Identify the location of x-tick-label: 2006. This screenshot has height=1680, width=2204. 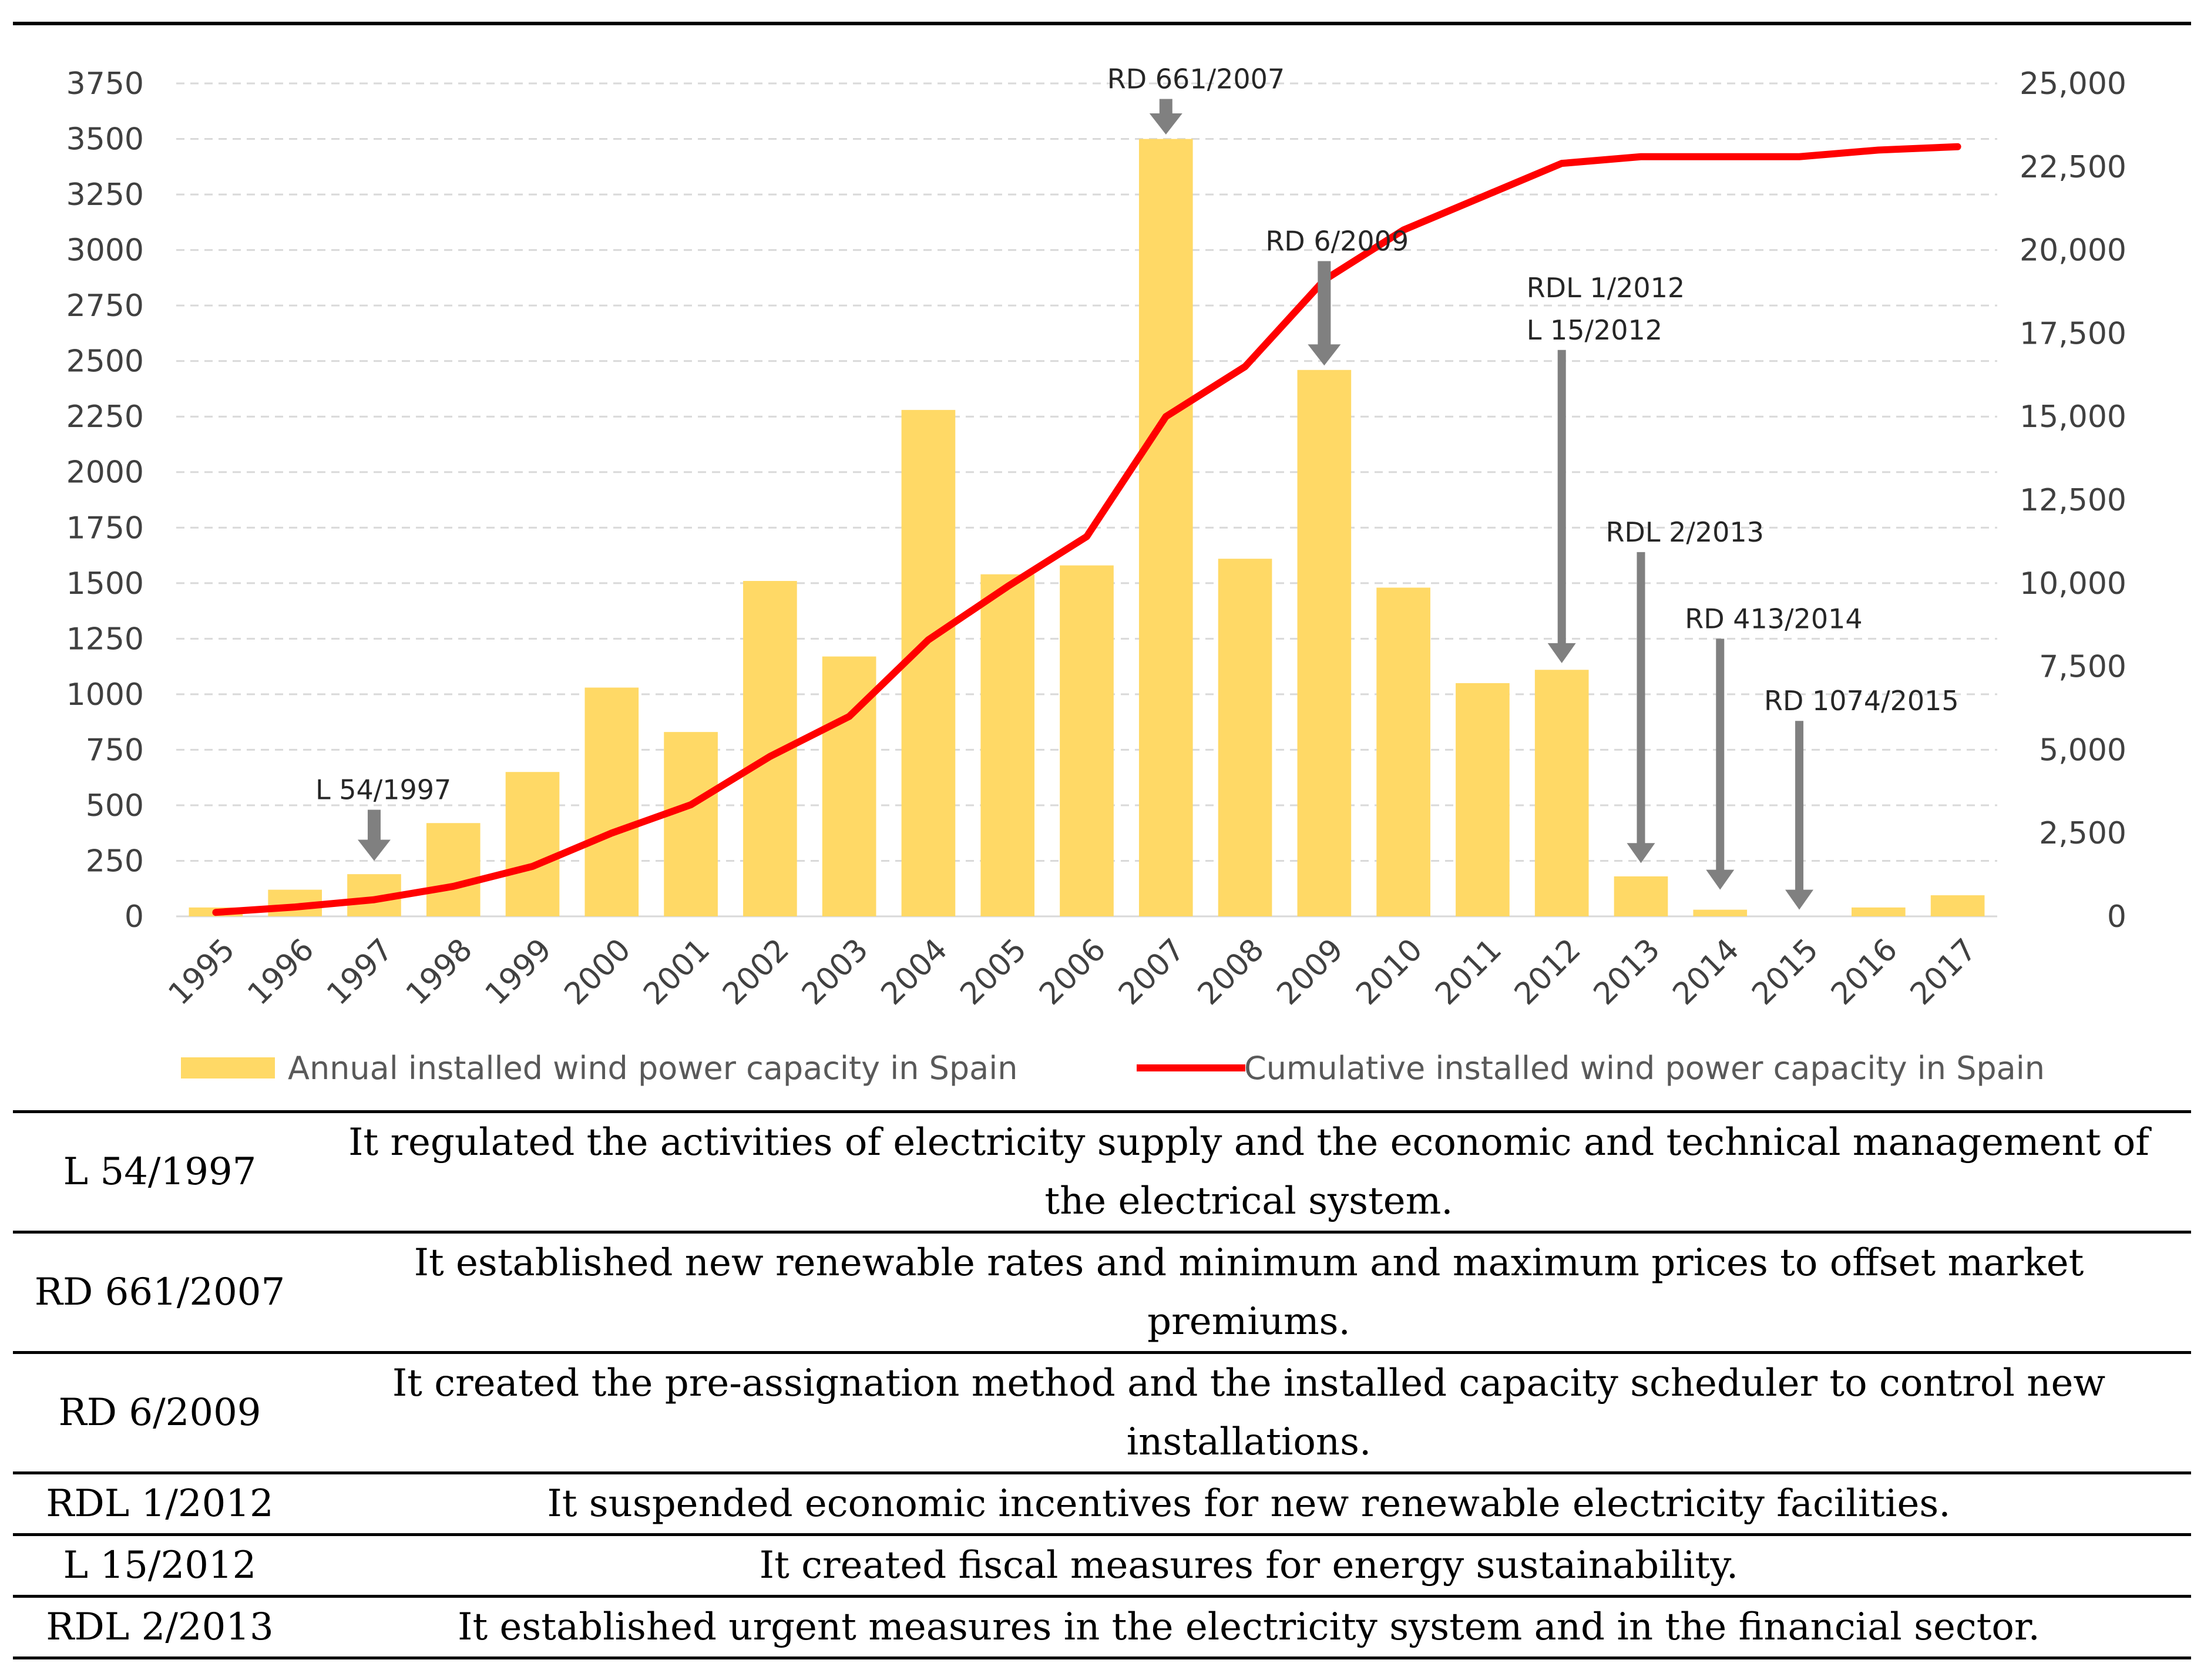
(1073, 972).